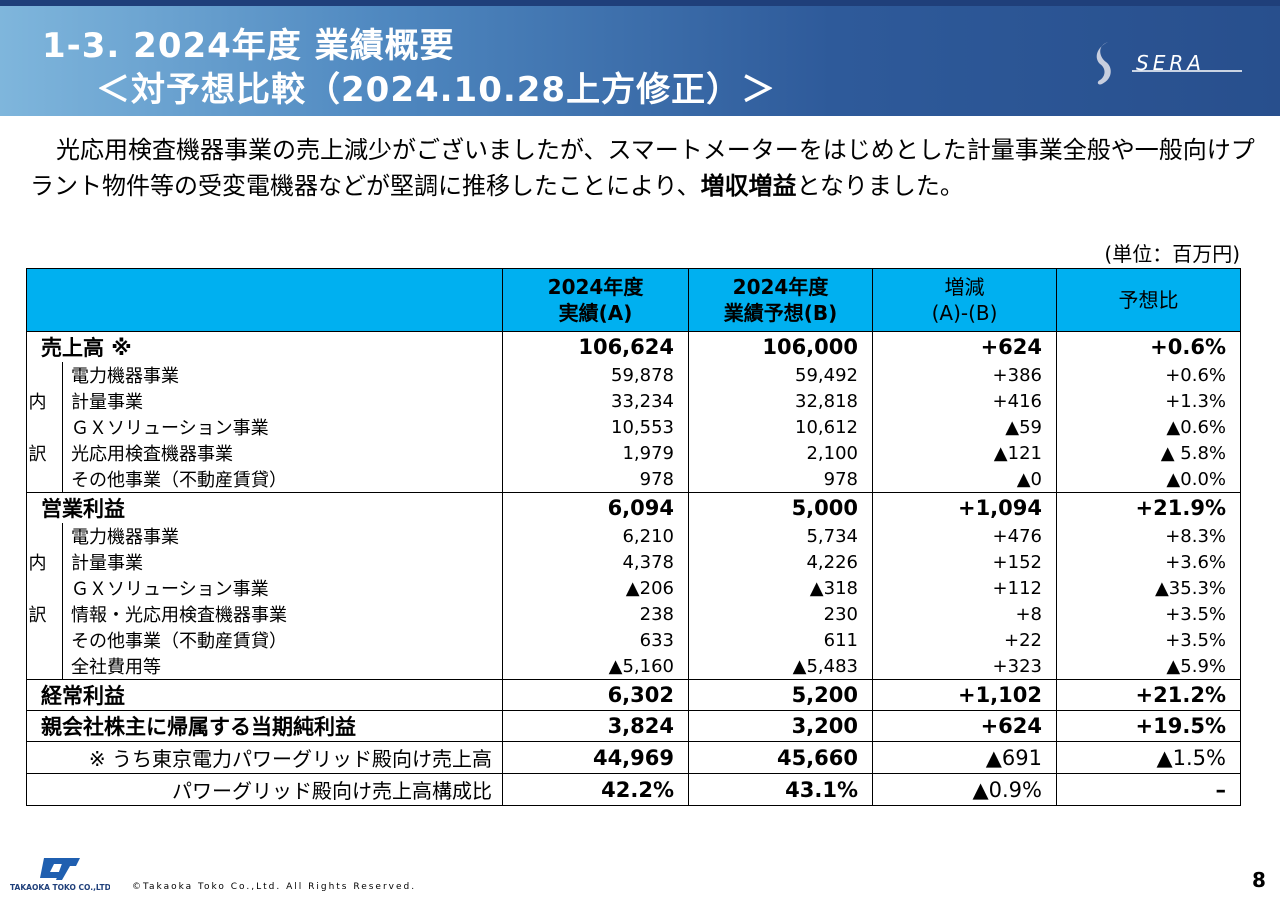 Image resolution: width=1280 pixels, height=904 pixels. I want to click on table-row: 訳 光応用検査機器事業 1,979 2,100 ▲121 ▲ 5.8%, so click(633, 453).